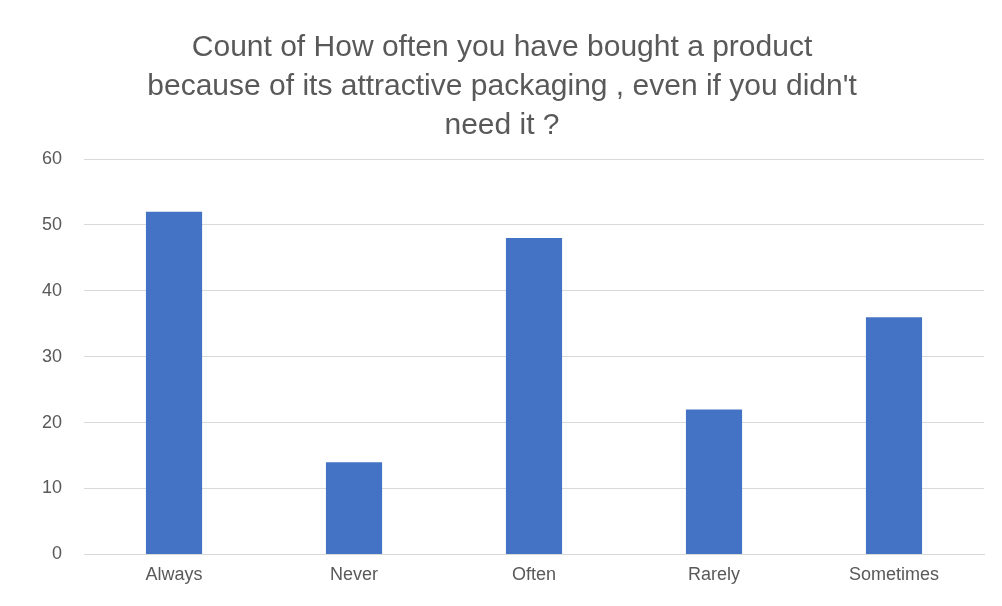 This screenshot has width=1002, height=606. What do you see at coordinates (502, 84) in the screenshot?
I see `chart-title: Count of How often you have bought a product because of its attractive packaging , even if you didn't need it ?` at bounding box center [502, 84].